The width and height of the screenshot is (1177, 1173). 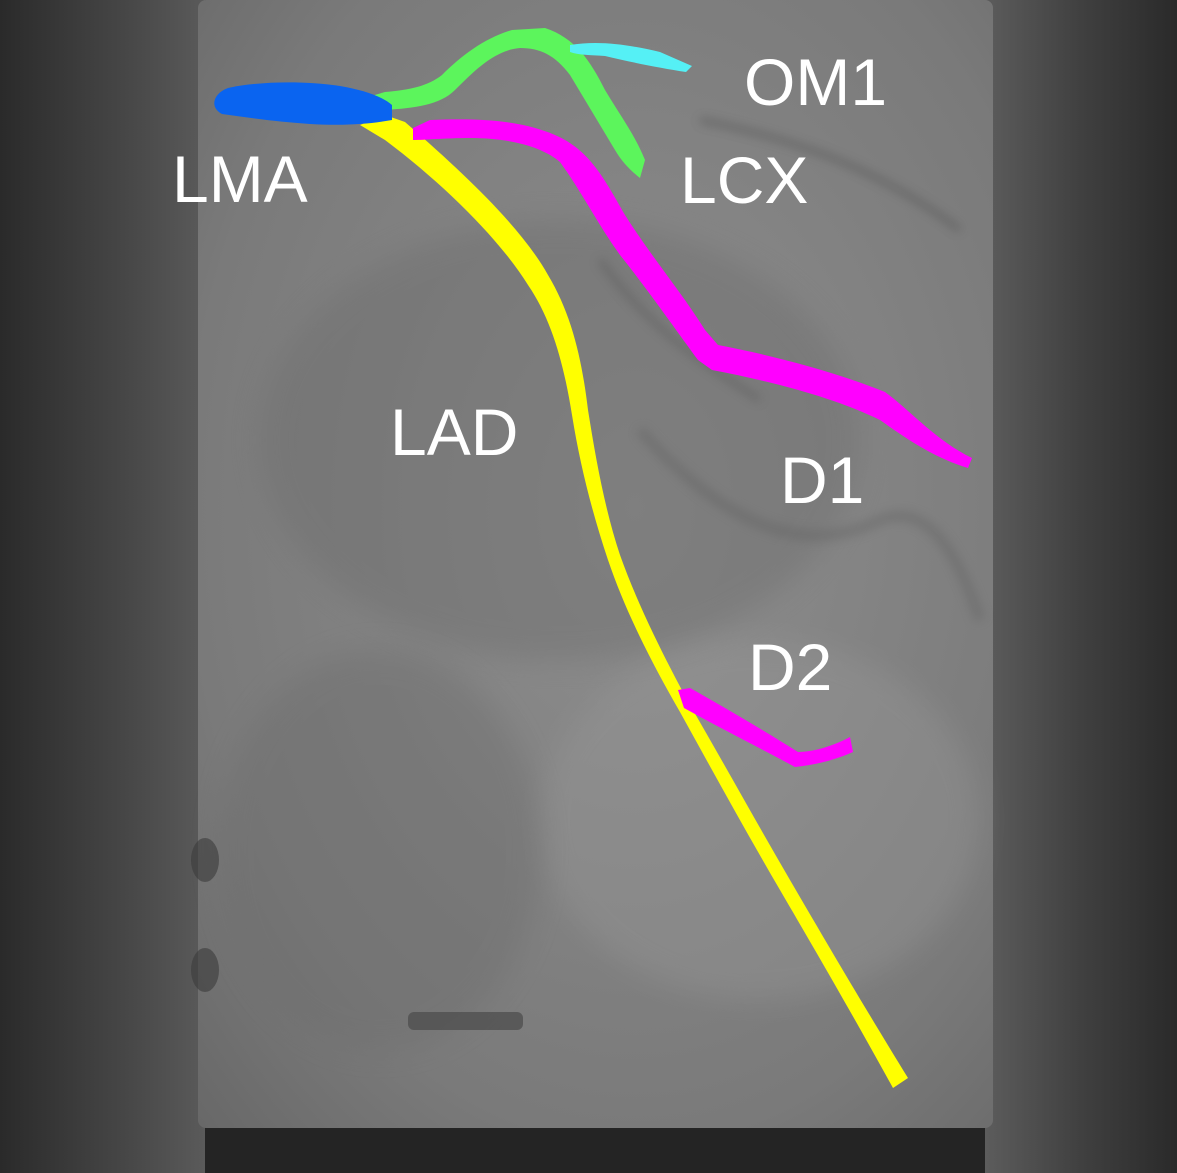 What do you see at coordinates (744, 180) in the screenshot?
I see `label-lcx: LCX` at bounding box center [744, 180].